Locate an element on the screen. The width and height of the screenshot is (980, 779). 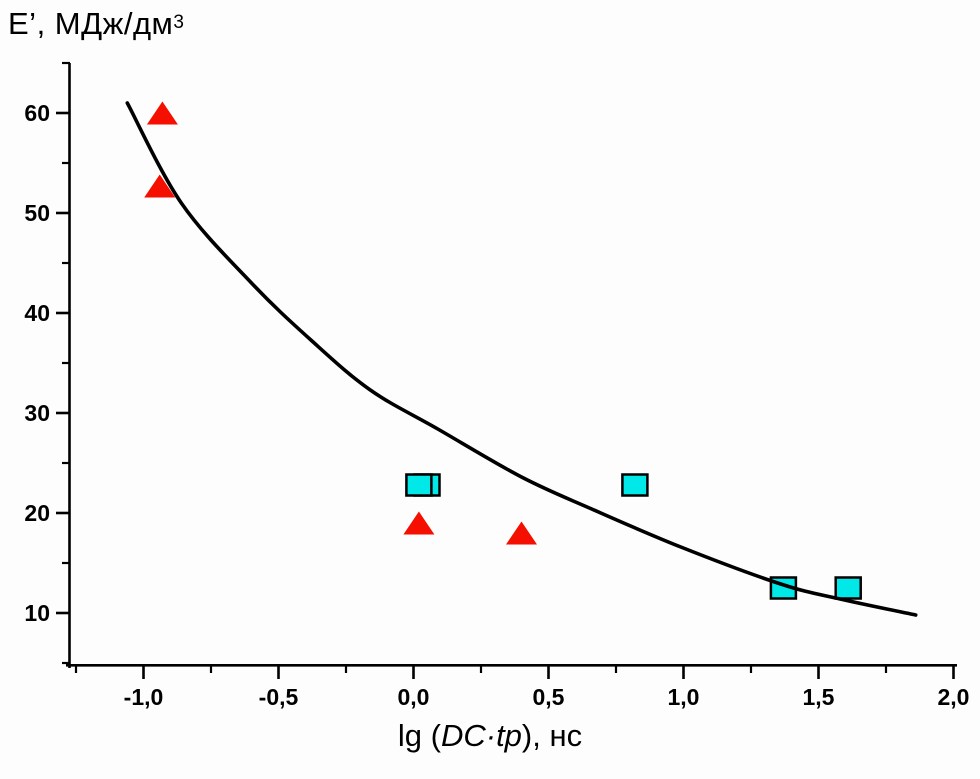
y-tick-label: 20 is located at coordinates (37, 513).